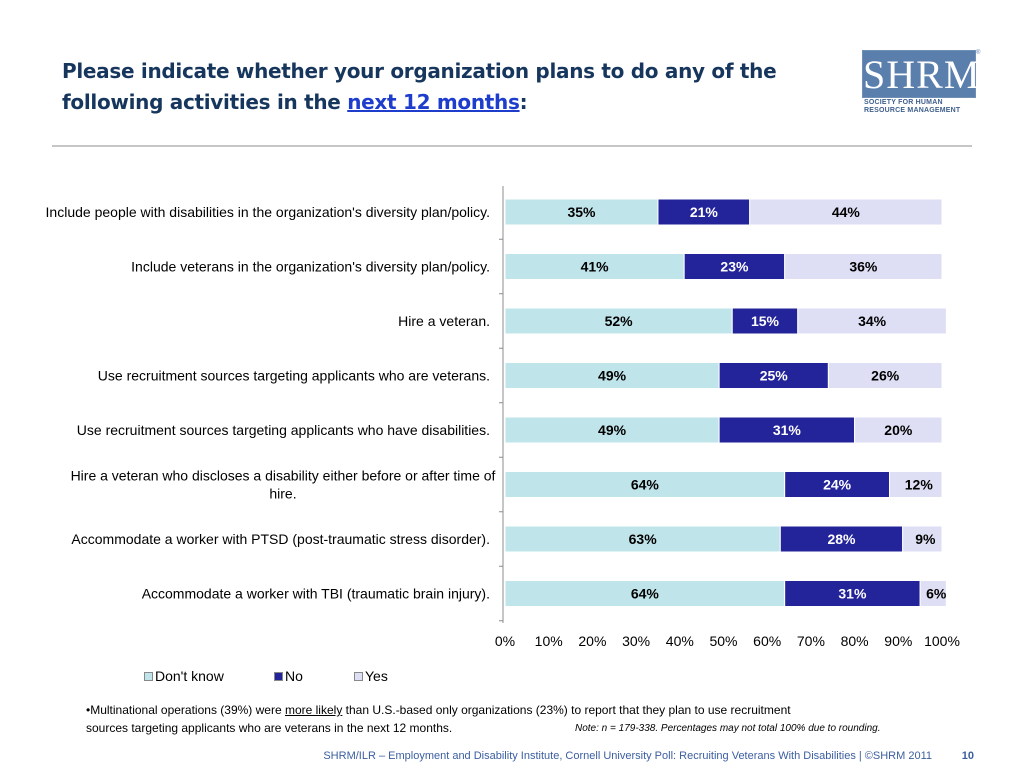 Image resolution: width=1024 pixels, height=768 pixels. I want to click on legend-label: Don't know, so click(189, 676).